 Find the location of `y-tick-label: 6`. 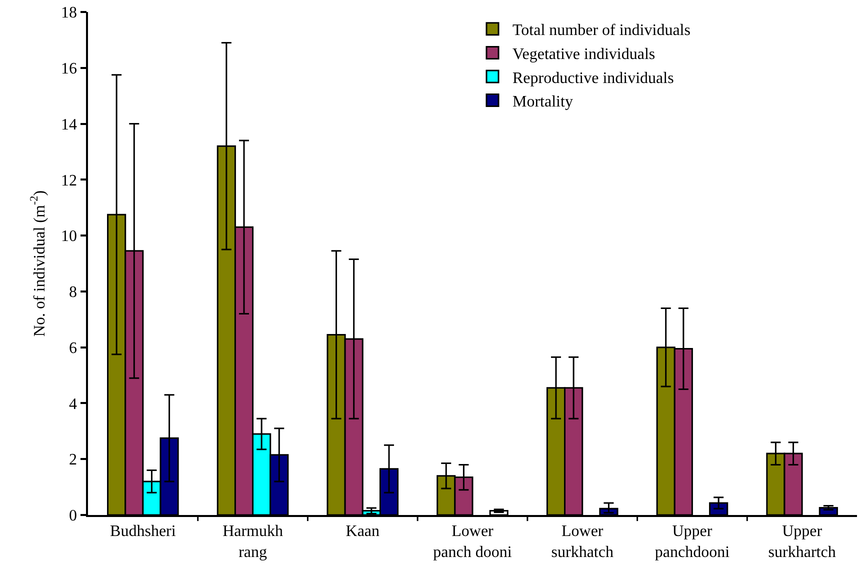

y-tick-label: 6 is located at coordinates (73, 348).